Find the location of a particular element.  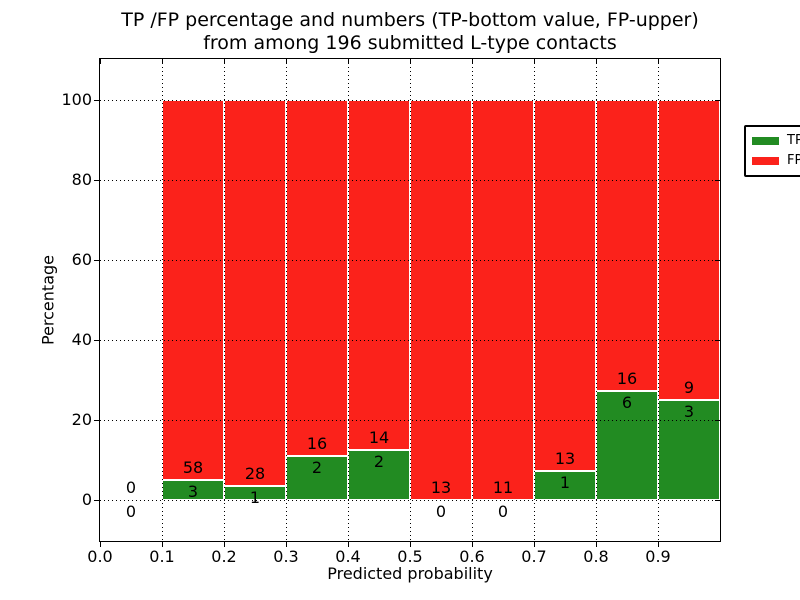

y-tick-label: 20 is located at coordinates (81, 419).